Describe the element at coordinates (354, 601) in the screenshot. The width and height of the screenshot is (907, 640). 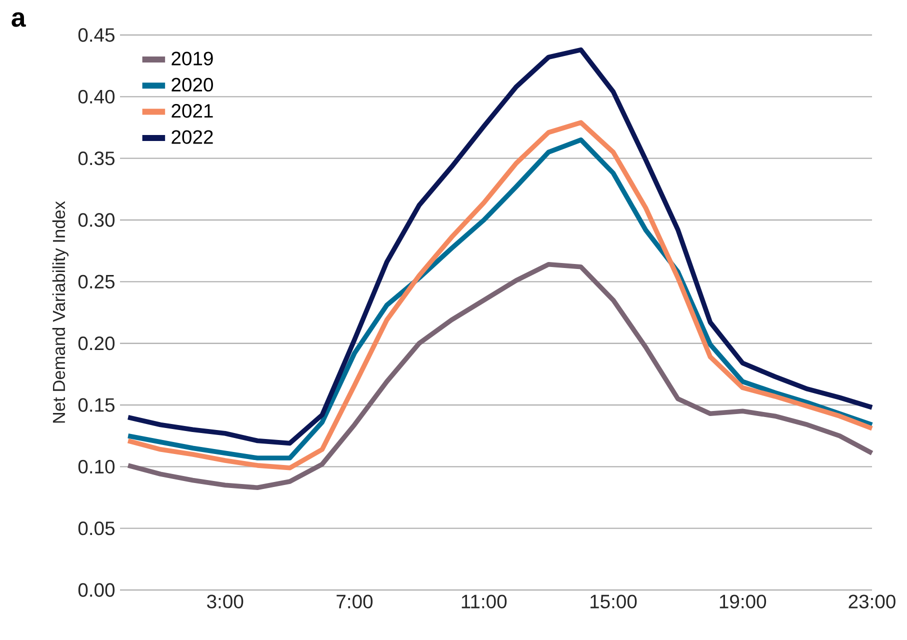
I see `x-tick-label: 7:00` at that location.